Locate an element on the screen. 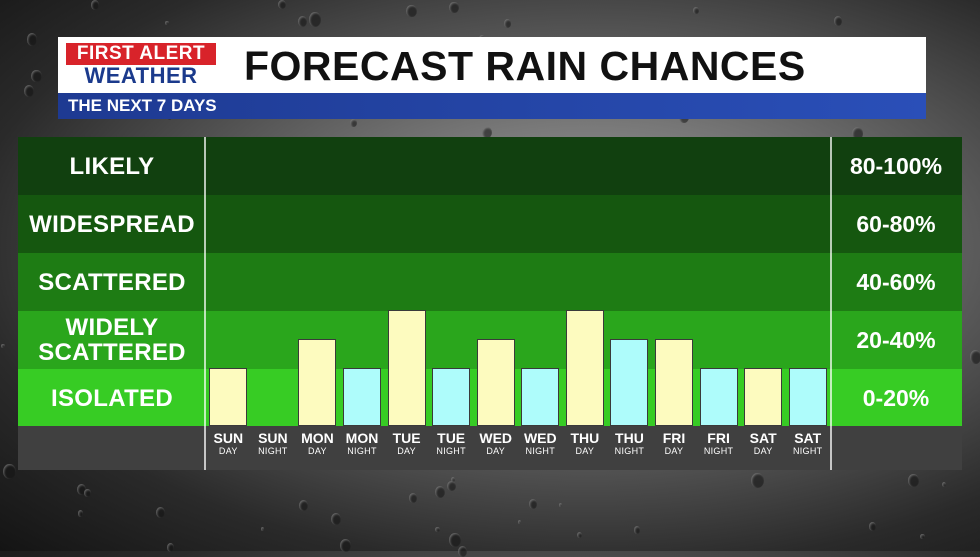 The height and width of the screenshot is (557, 980). x-axis-footer is located at coordinates (490, 448).